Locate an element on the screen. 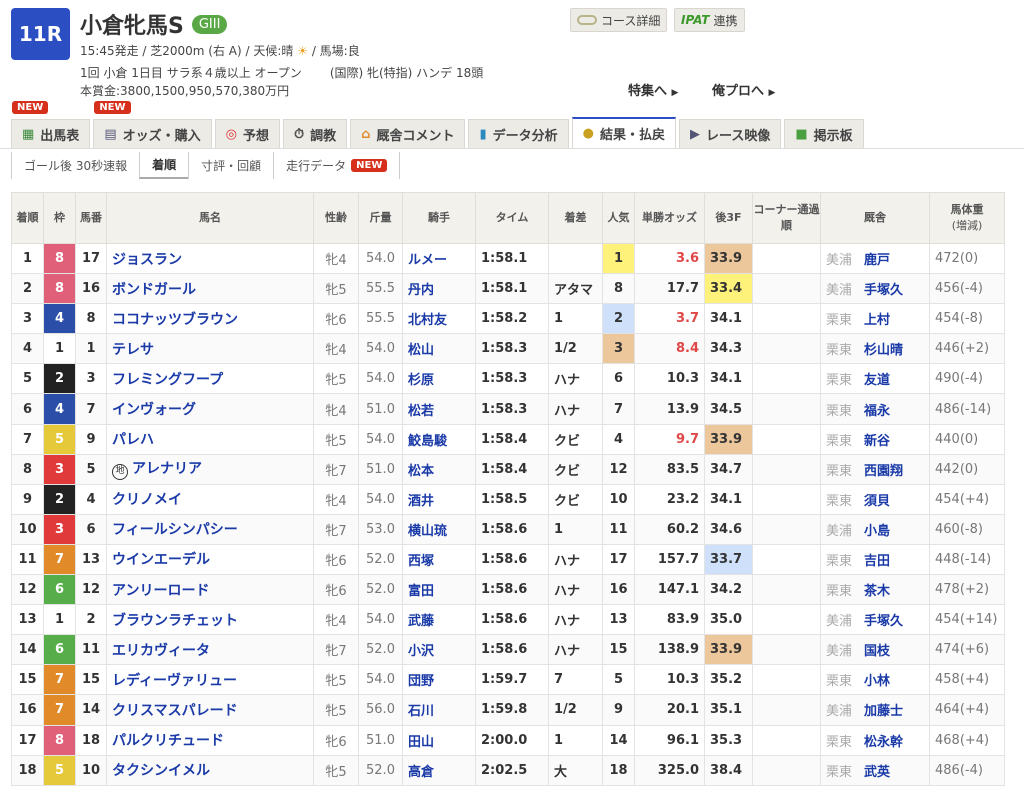 This screenshot has height=804, width=1024. tab-bbs: ■ 掲示板 is located at coordinates (824, 133).